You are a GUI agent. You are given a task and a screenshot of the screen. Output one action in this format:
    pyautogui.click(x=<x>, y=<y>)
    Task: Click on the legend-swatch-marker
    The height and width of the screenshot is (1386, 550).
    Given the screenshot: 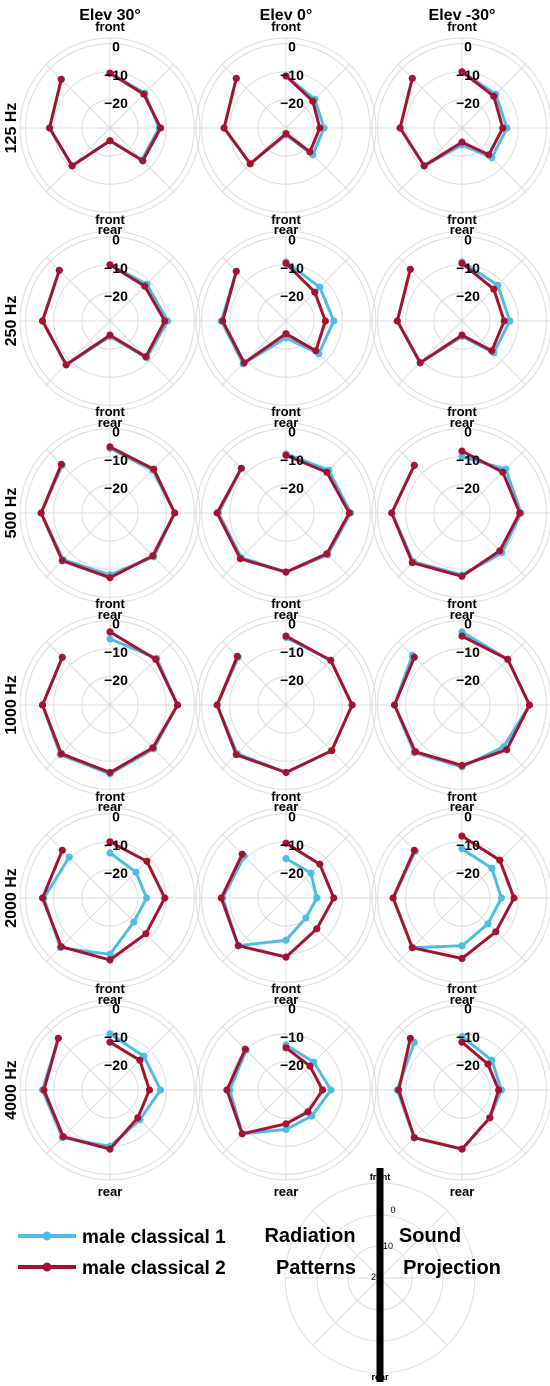 What is the action you would take?
    pyautogui.click(x=47, y=1236)
    